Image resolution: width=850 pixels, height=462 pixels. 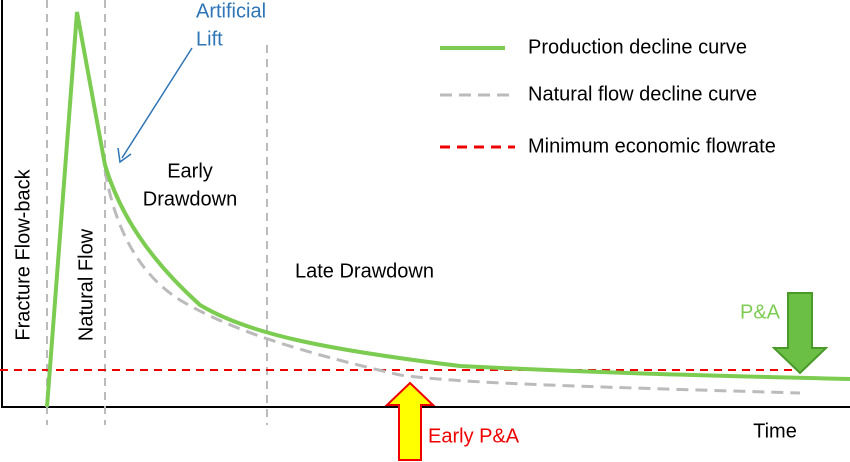 What do you see at coordinates (760, 312) in the screenshot?
I see `annotation: P&A` at bounding box center [760, 312].